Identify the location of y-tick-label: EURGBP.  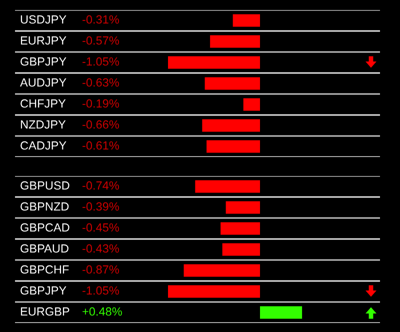
(45, 311).